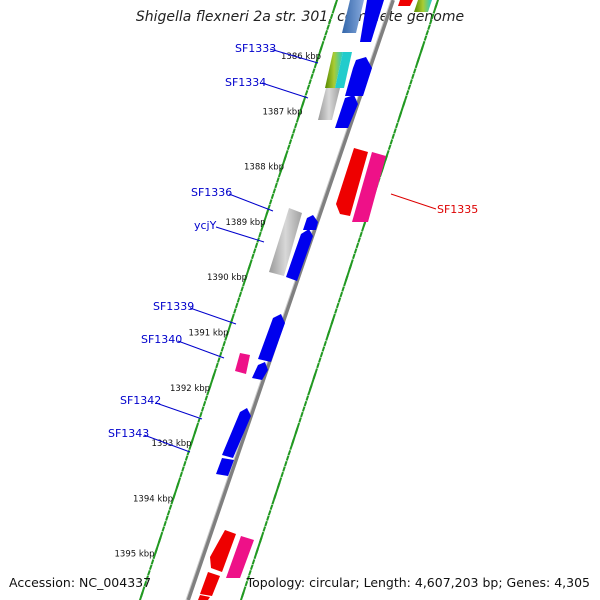 The width and height of the screenshot is (600, 600). I want to click on gene-label-sf1340: SF1340, so click(161, 339).